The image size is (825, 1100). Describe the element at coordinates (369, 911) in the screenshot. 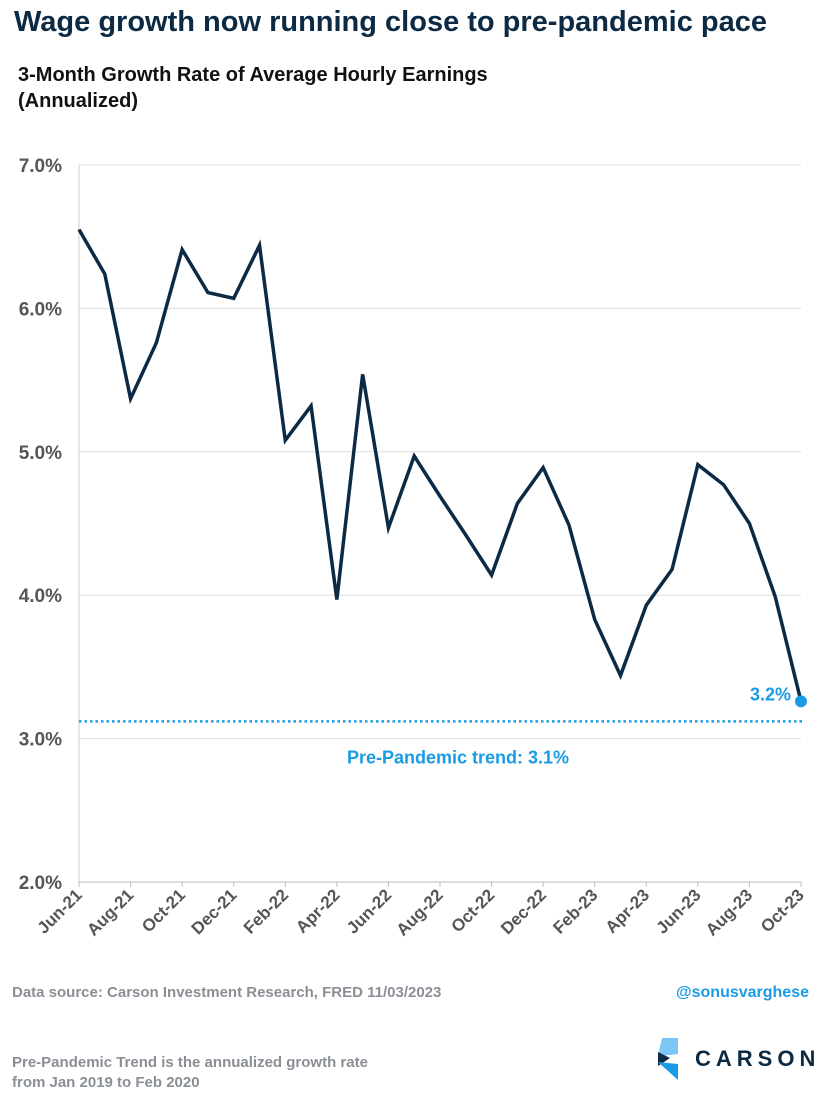

I see `x-tick-label: Jun-22` at that location.